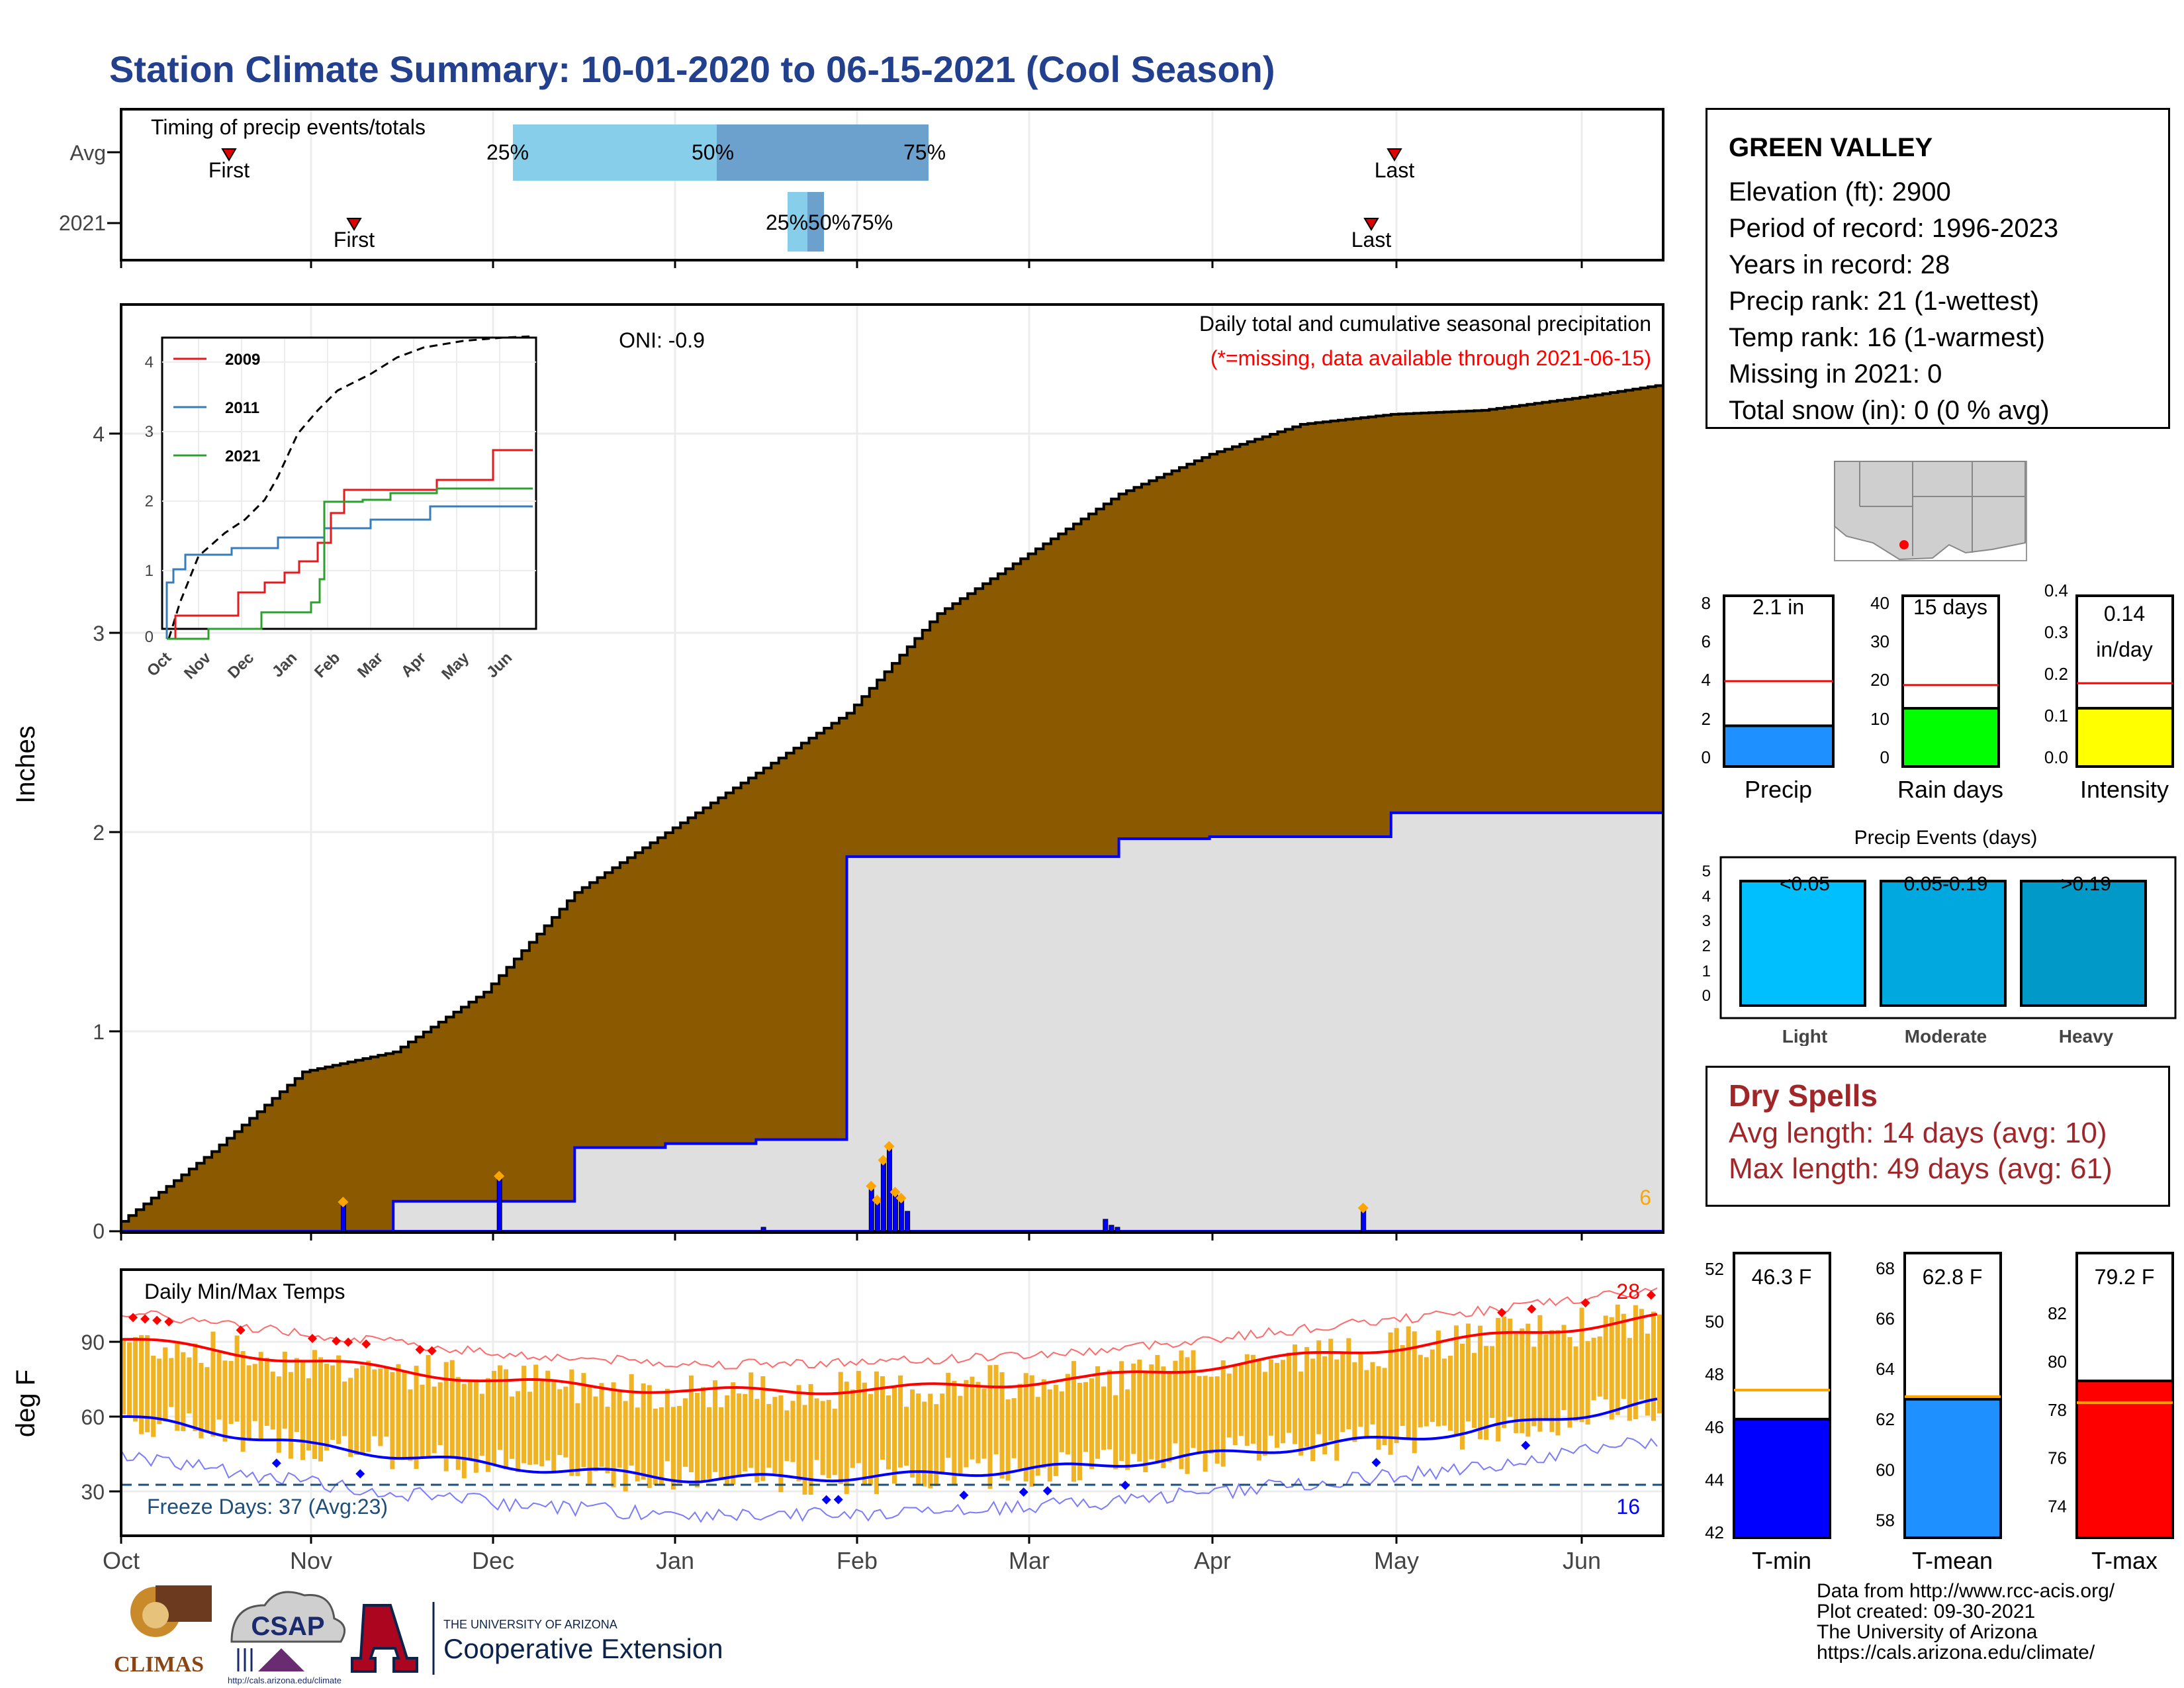 This screenshot has height=1688, width=2184. What do you see at coordinates (1946, 838) in the screenshot?
I see `events-title: Precip Events (days)` at bounding box center [1946, 838].